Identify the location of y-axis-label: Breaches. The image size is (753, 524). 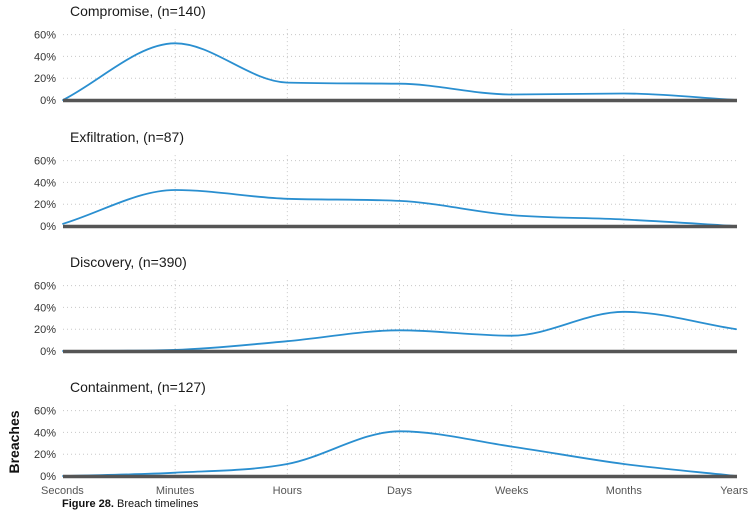
(14, 441).